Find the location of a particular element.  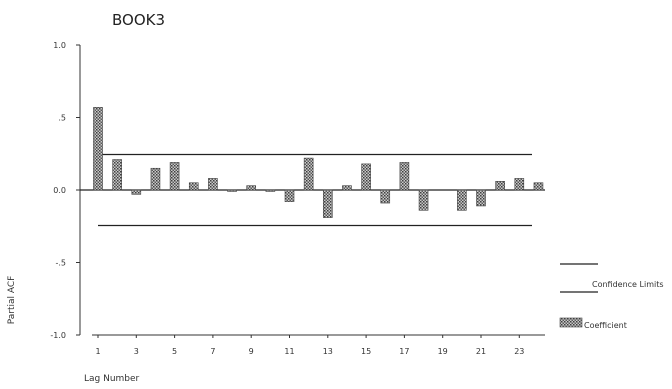

x-tick-label: 13 is located at coordinates (328, 351).